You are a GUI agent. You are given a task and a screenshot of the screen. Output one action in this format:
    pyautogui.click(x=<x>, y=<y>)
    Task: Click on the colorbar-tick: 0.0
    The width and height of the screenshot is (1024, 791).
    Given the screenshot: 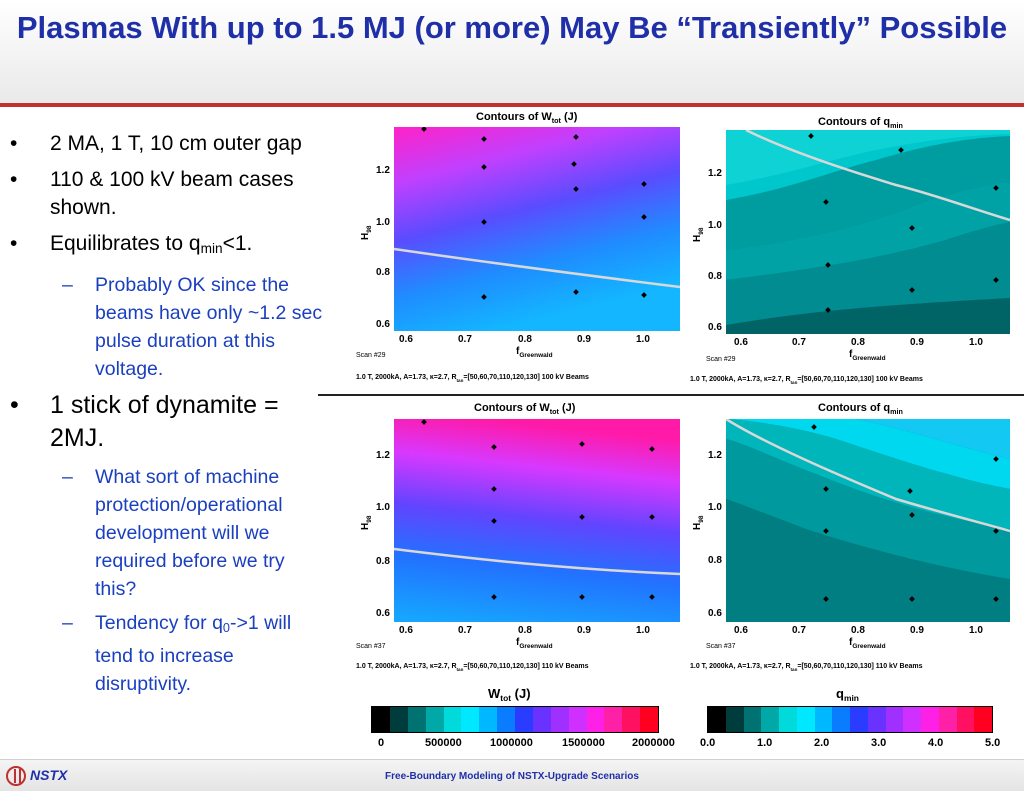 What is the action you would take?
    pyautogui.click(x=708, y=743)
    